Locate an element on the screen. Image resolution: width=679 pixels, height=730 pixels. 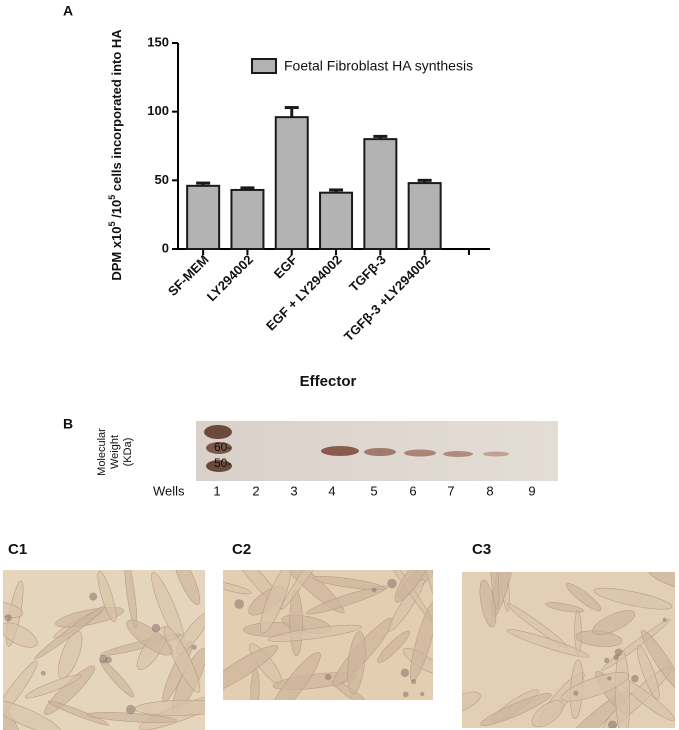
y-tick-label: 100 is located at coordinates (158, 110).